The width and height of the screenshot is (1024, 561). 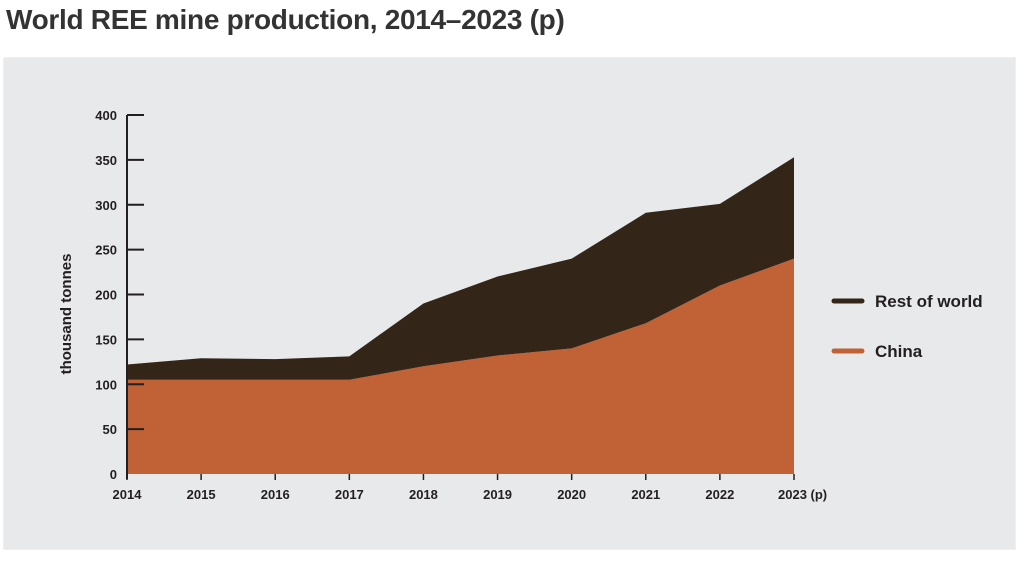 I want to click on y-tick-label: 250, so click(x=106, y=250).